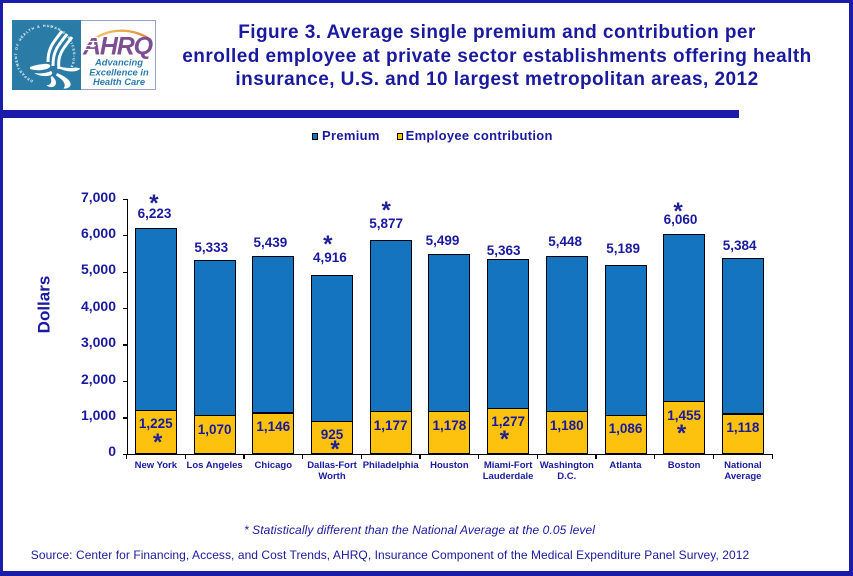 This screenshot has height=576, width=853. What do you see at coordinates (119, 72) in the screenshot?
I see `svg-text: Excellence in` at bounding box center [119, 72].